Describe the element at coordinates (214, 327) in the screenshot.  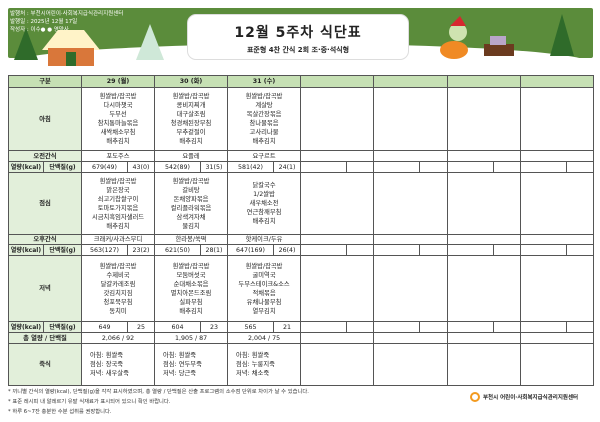
I see `protein-value: 23` at that location.